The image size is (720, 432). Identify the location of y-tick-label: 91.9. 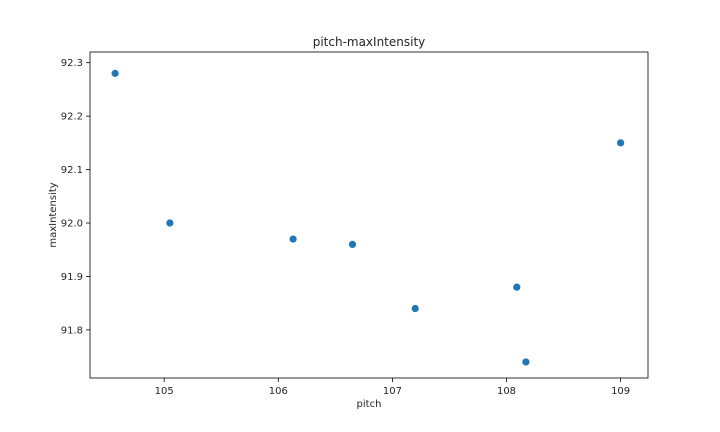
(72, 277).